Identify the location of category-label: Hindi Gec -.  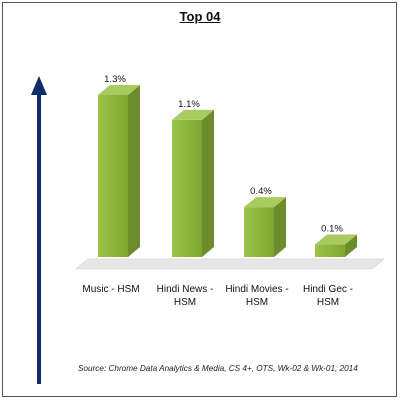
(328, 289).